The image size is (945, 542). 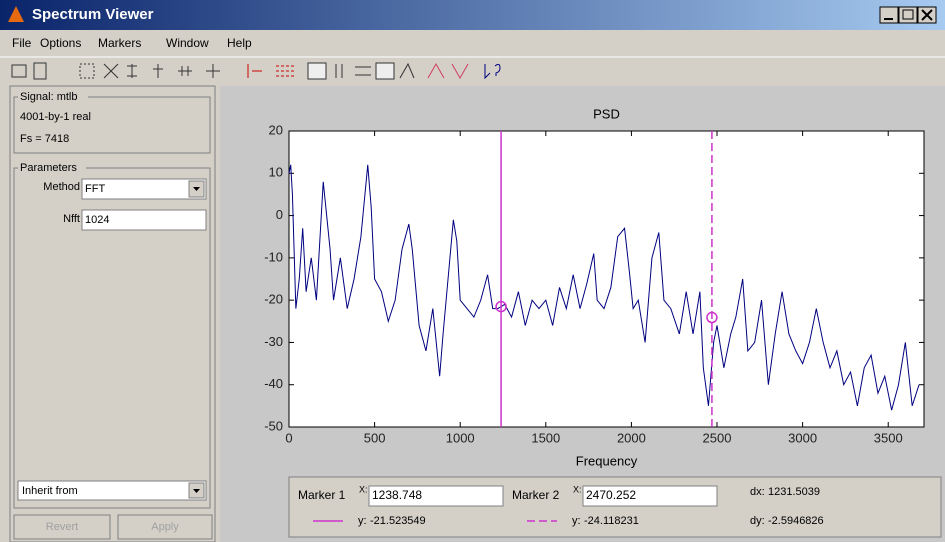 I want to click on y-tick-label: -50, so click(x=273, y=425).